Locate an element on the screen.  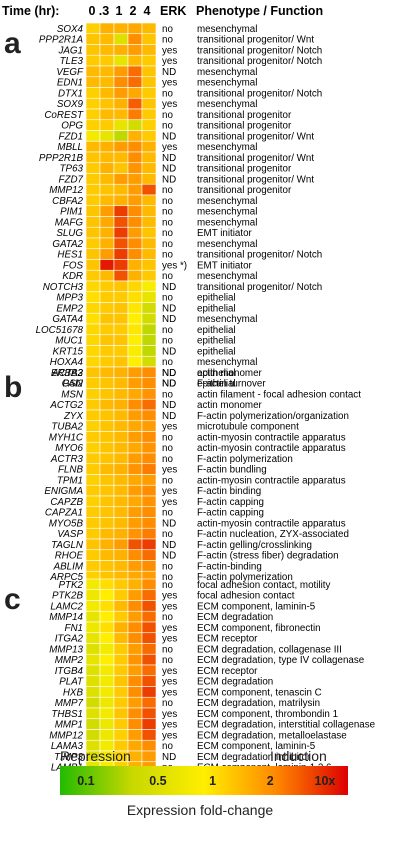
phenotype-function: mesenchymal is located at coordinates (227, 29).